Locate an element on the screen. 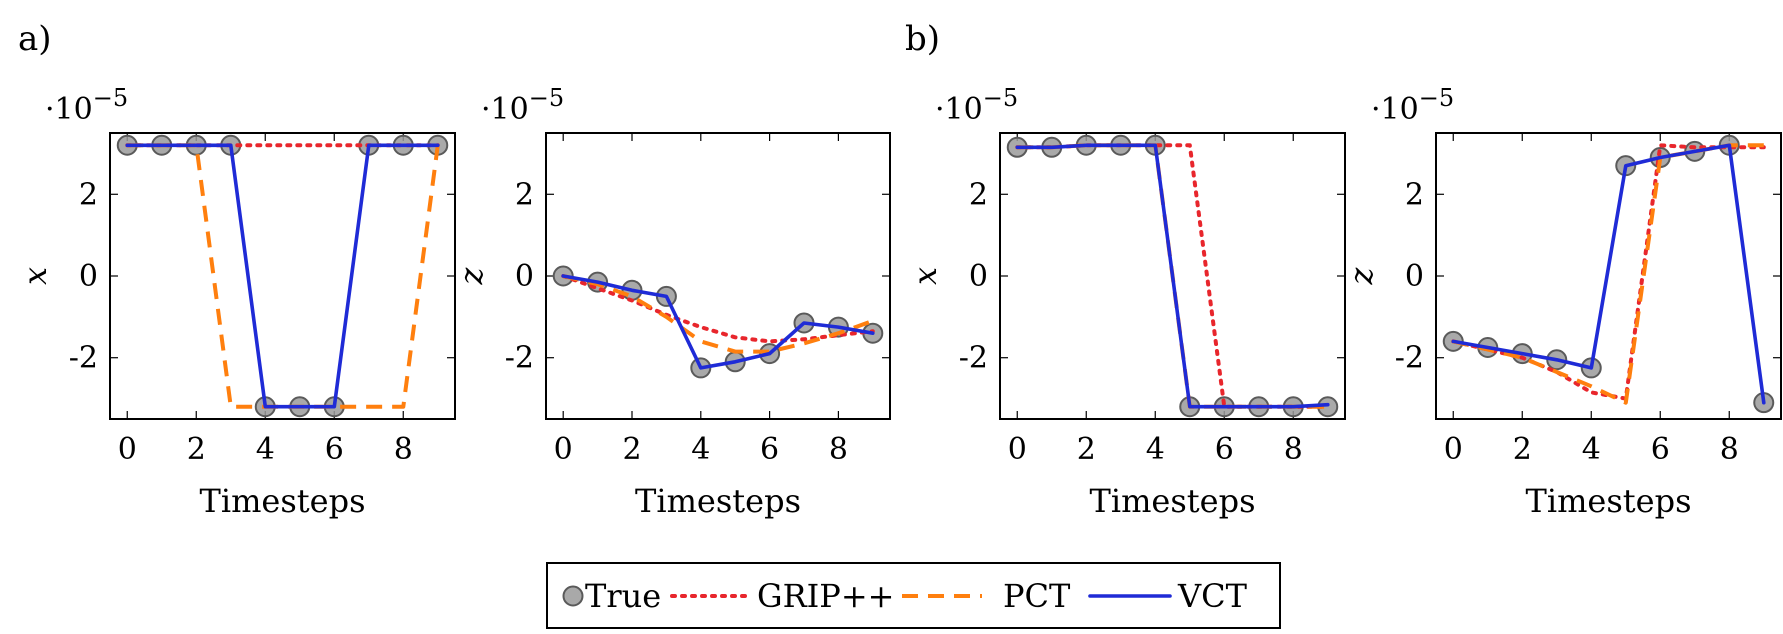 The image size is (1783, 634). legend: True GRIP++ PCT VCT is located at coordinates (913, 595).